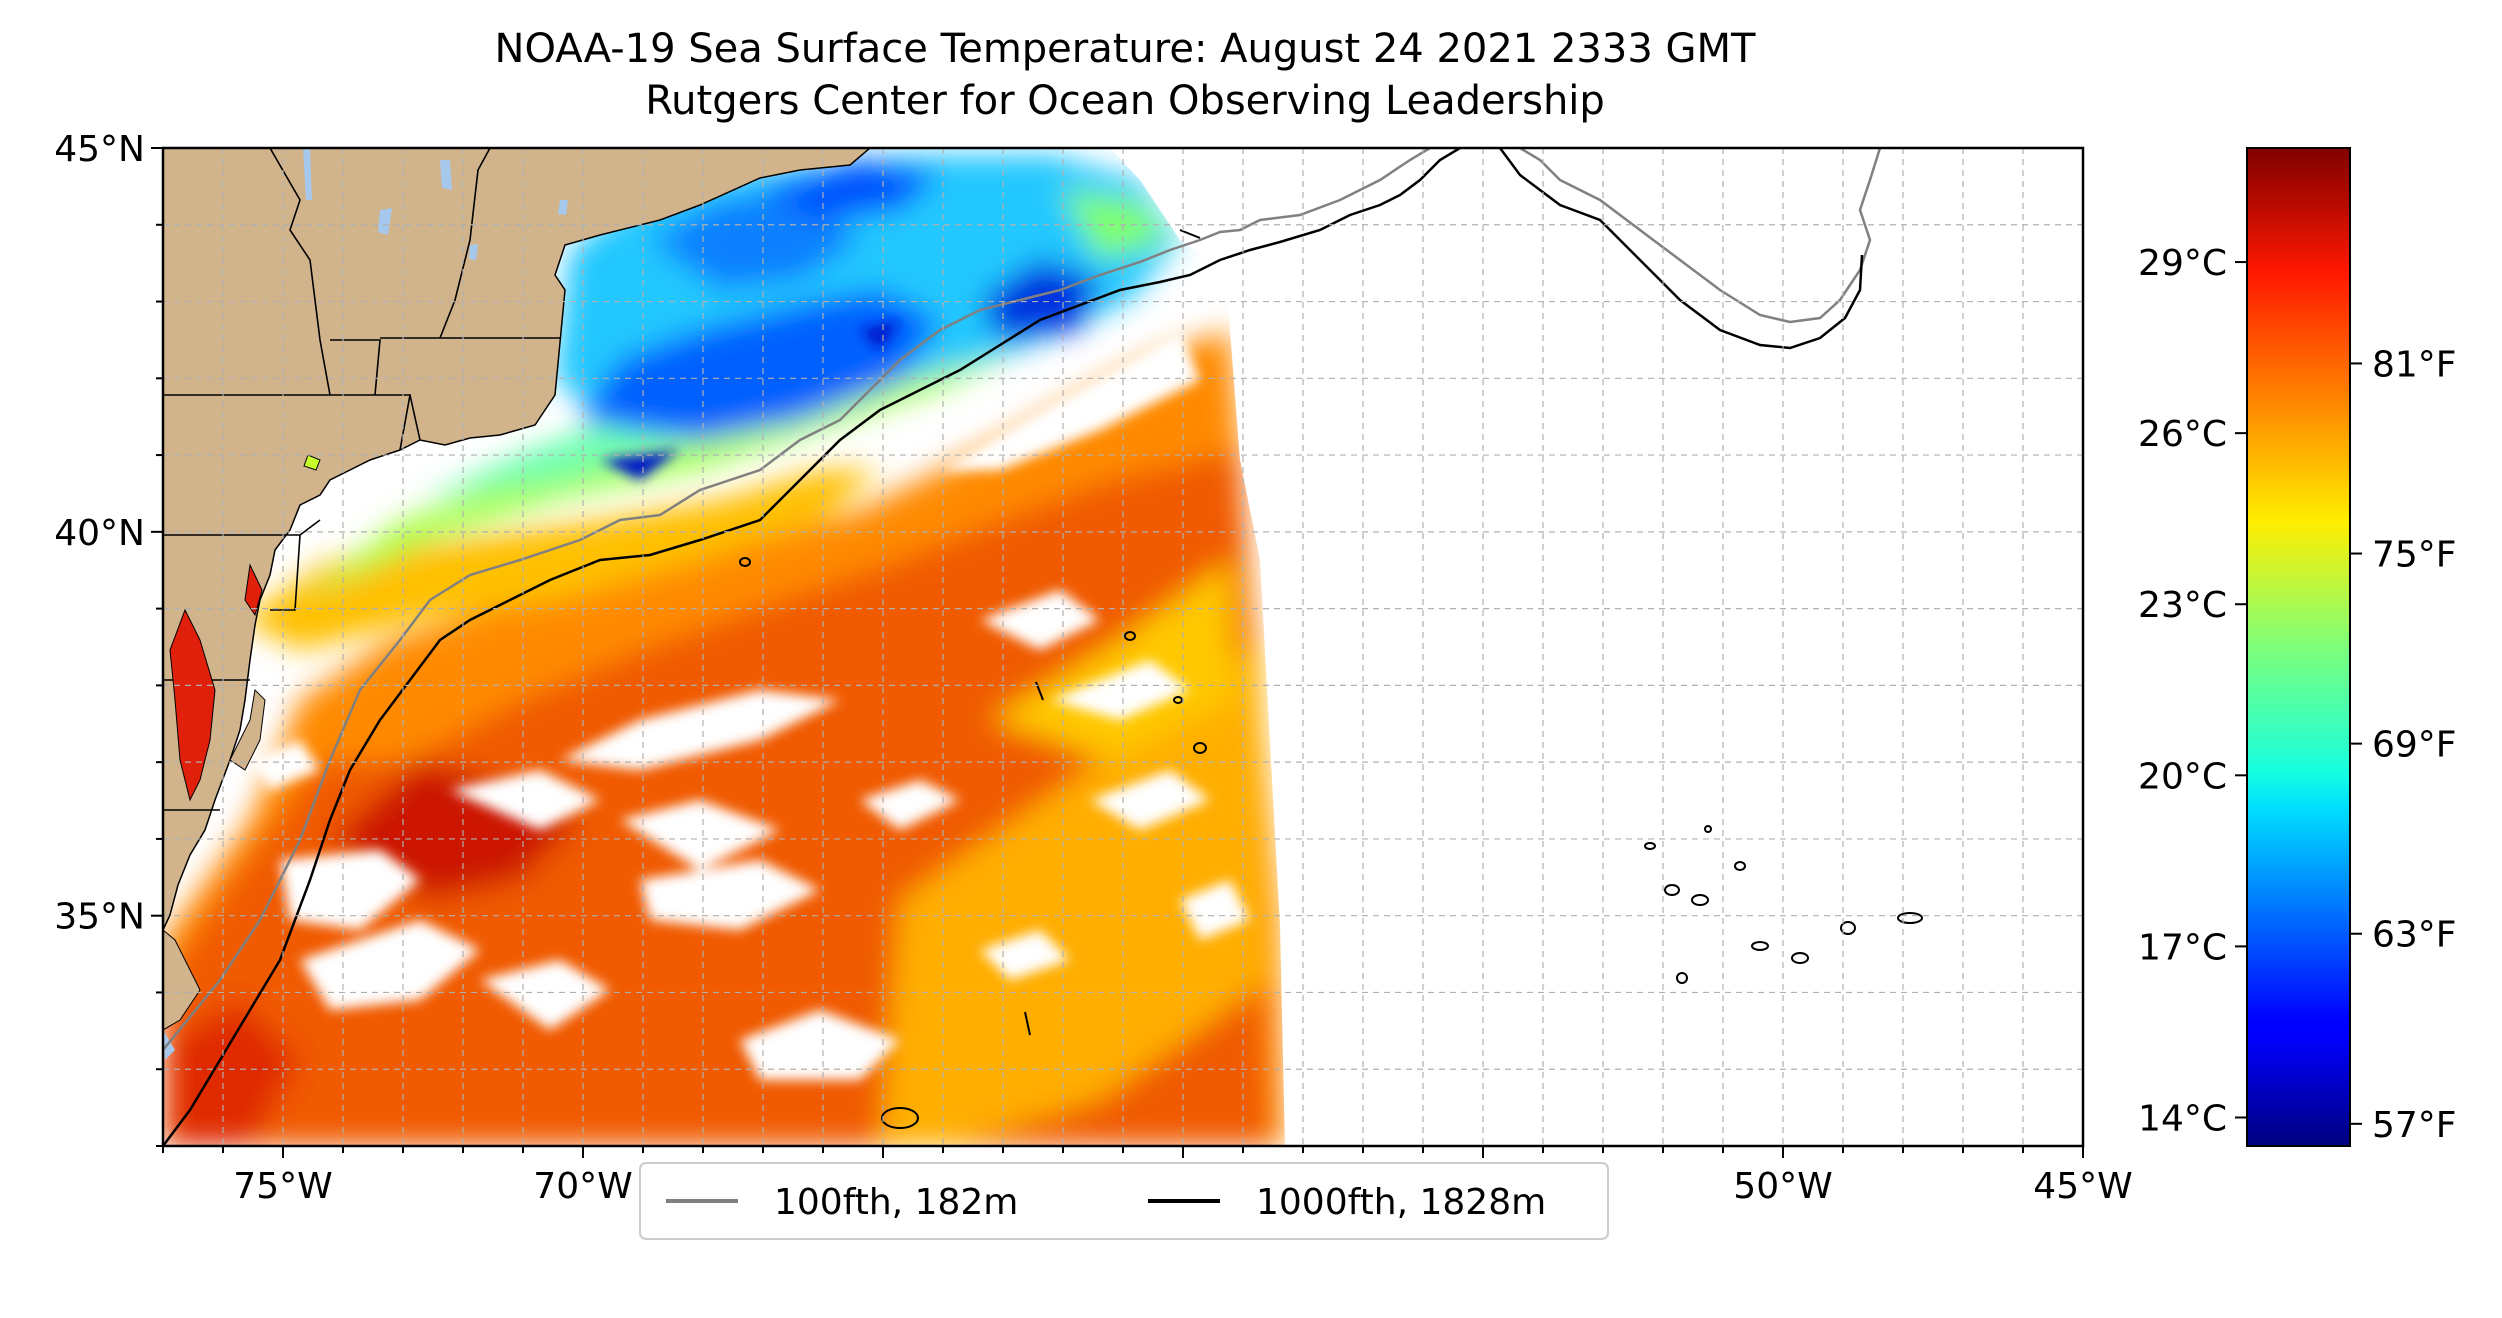 The image size is (2502, 1318). What do you see at coordinates (435, 204) in the screenshot?
I see `lakes` at bounding box center [435, 204].